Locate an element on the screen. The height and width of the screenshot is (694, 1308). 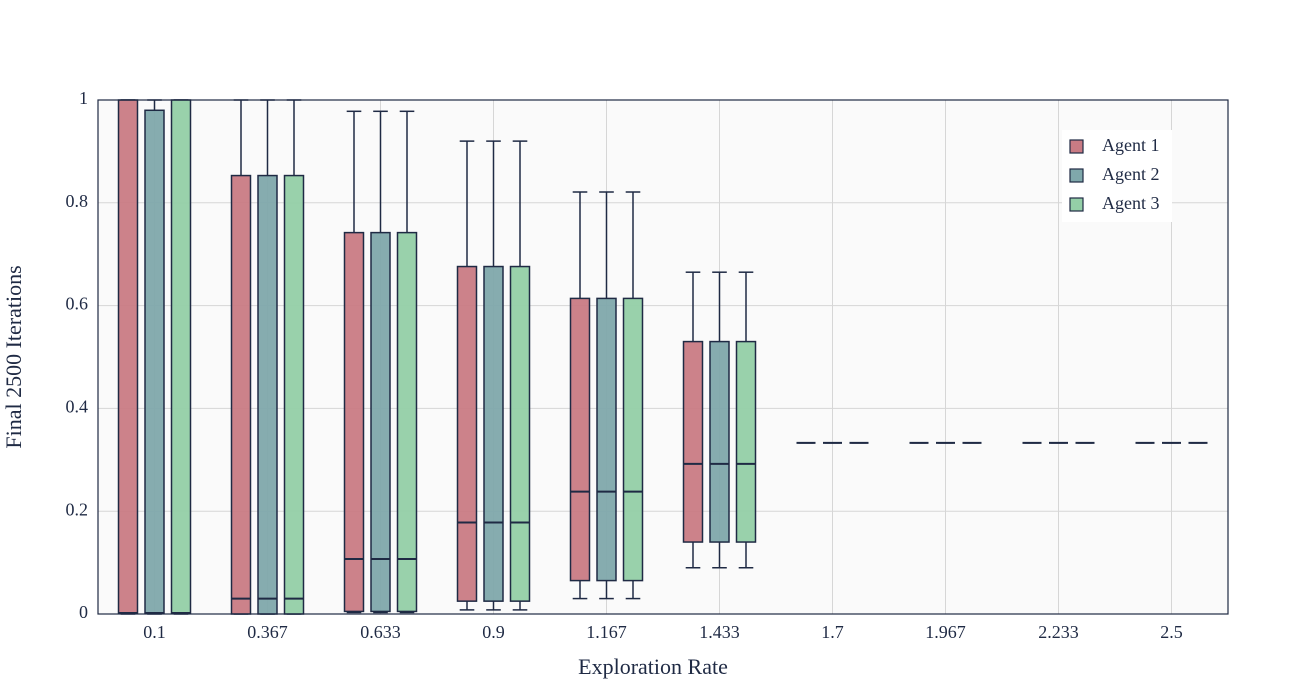
x-axis-label: Exploration Rate is located at coordinates (653, 666).